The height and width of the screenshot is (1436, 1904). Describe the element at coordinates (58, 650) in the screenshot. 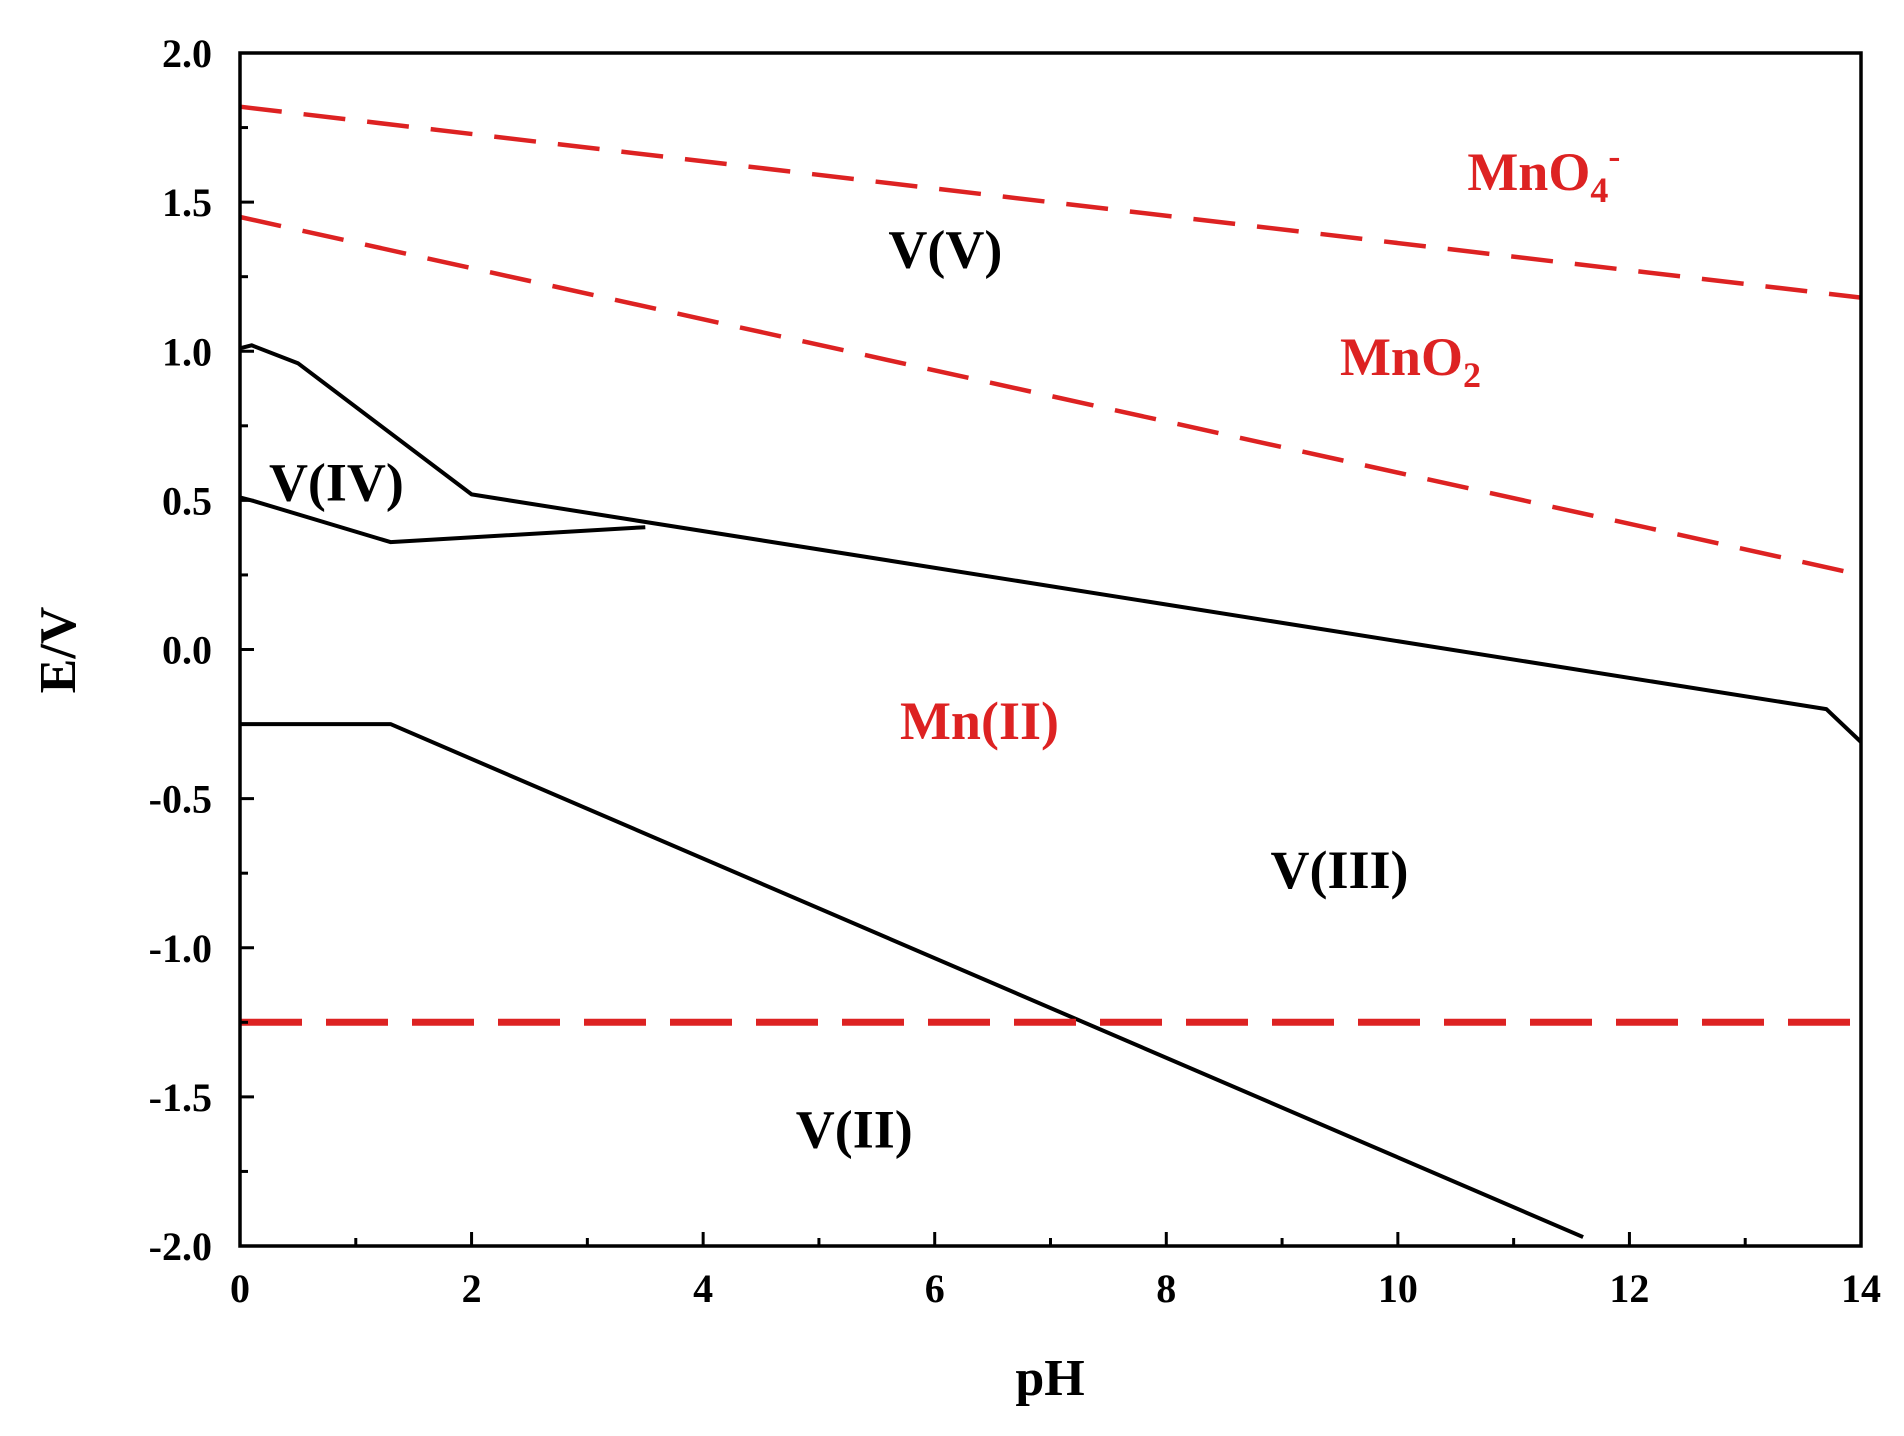

I see `y-axis-title: E/V` at that location.